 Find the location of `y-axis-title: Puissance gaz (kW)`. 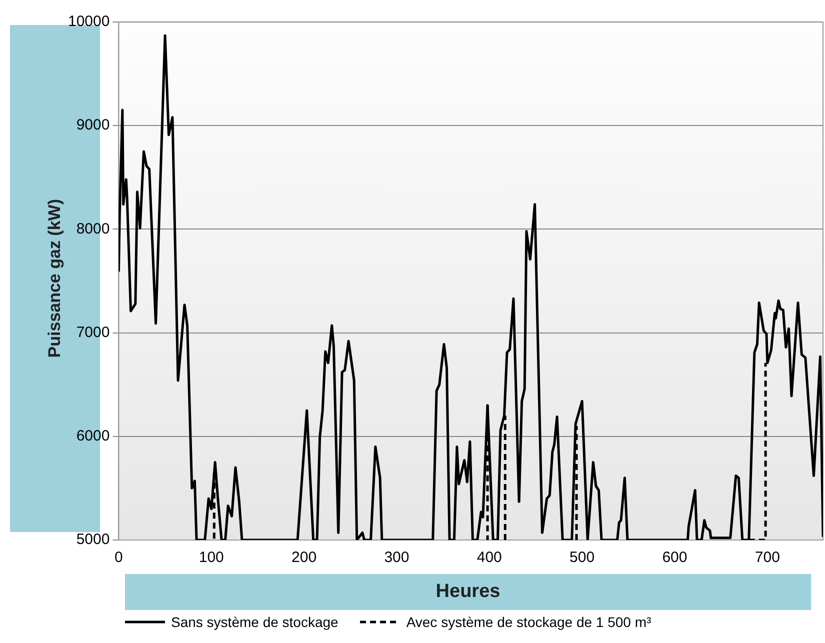

y-axis-title: Puissance gaz (kW) is located at coordinates (55, 278).